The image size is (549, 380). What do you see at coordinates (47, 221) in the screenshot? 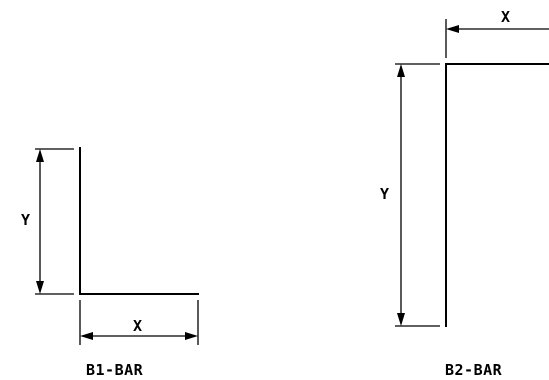
I see `b1-dimension-y: Y` at bounding box center [47, 221].